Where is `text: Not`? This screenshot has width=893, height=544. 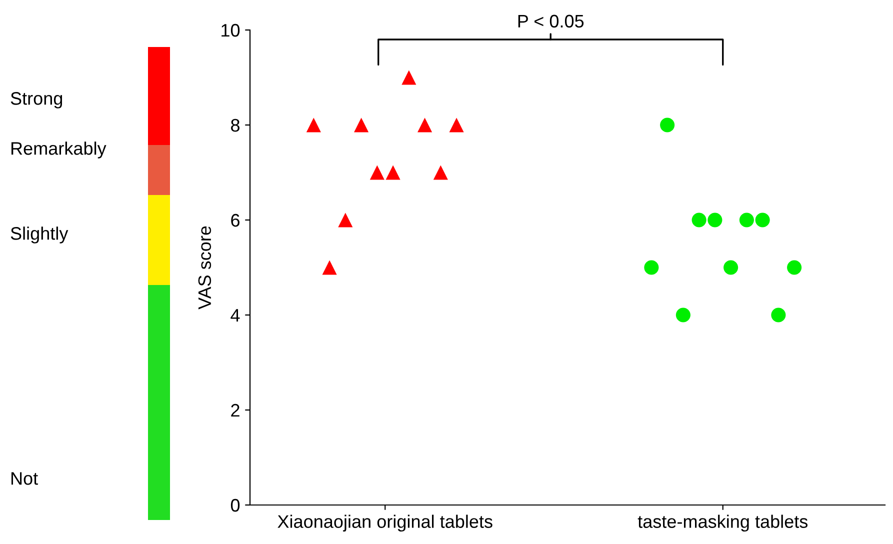 text: Not is located at coordinates (24, 478).